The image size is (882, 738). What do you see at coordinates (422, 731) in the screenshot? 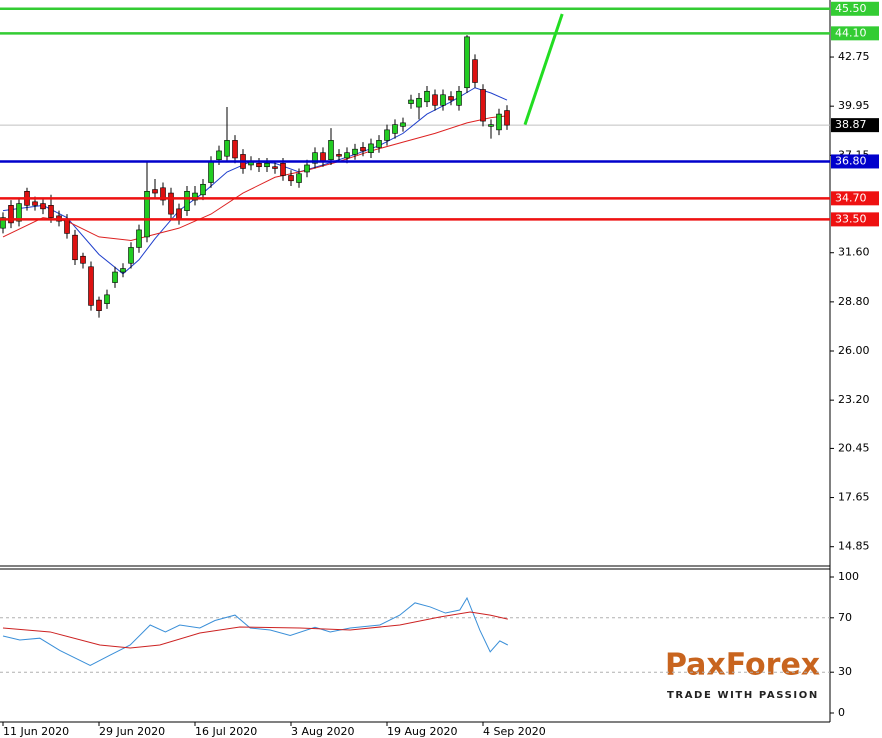
I see `x-tick-label: 19 Aug 2020` at bounding box center [422, 731].